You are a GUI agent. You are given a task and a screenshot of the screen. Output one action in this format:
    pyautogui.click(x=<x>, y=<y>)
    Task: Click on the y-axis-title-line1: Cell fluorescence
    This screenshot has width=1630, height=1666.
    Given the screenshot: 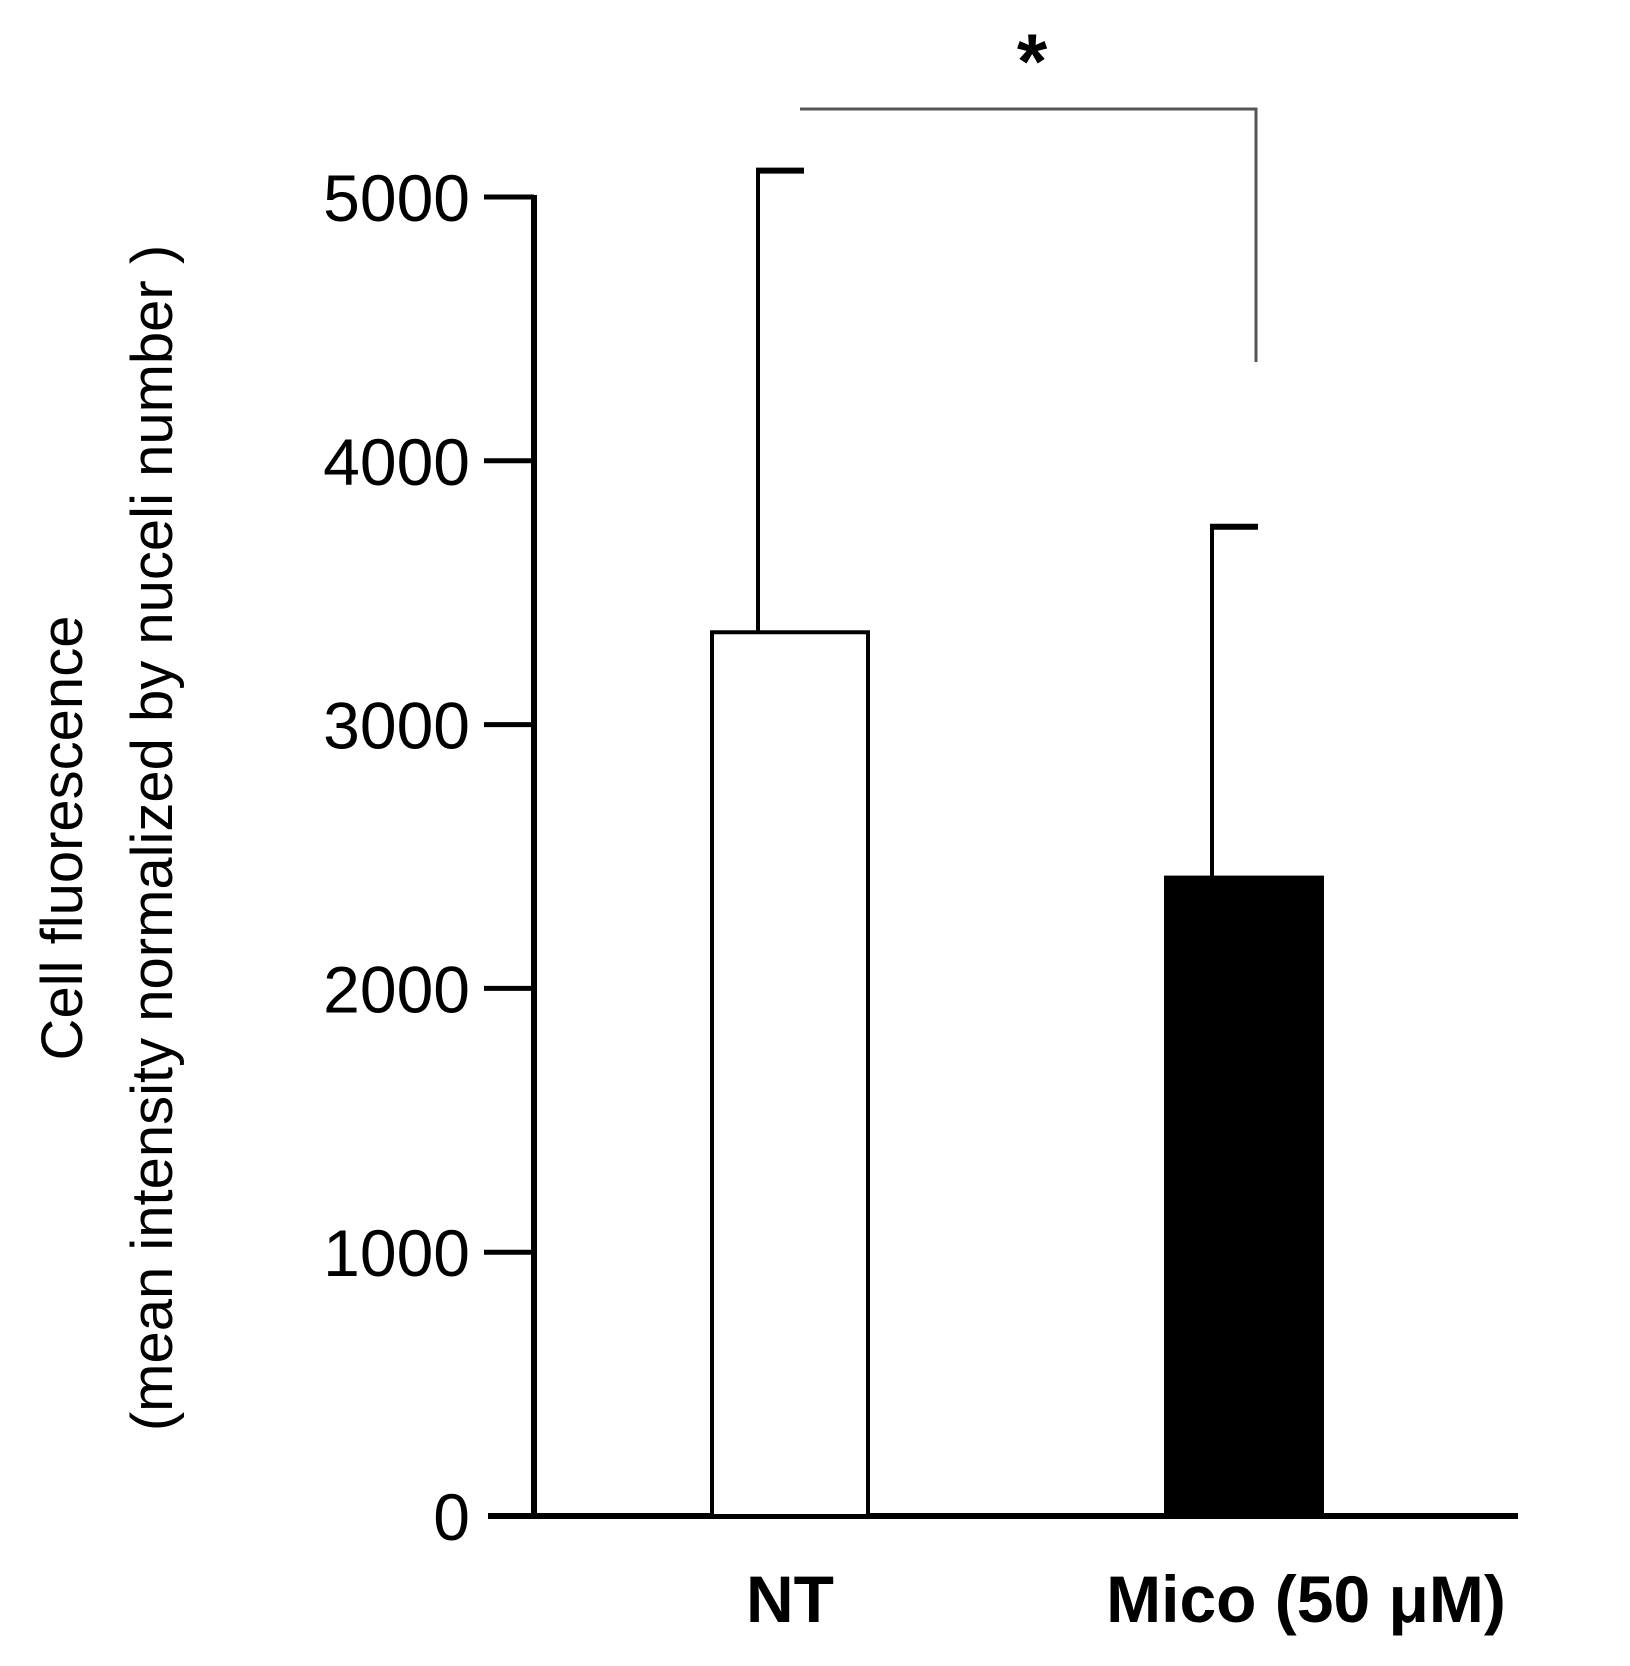 What is the action you would take?
    pyautogui.click(x=62, y=838)
    